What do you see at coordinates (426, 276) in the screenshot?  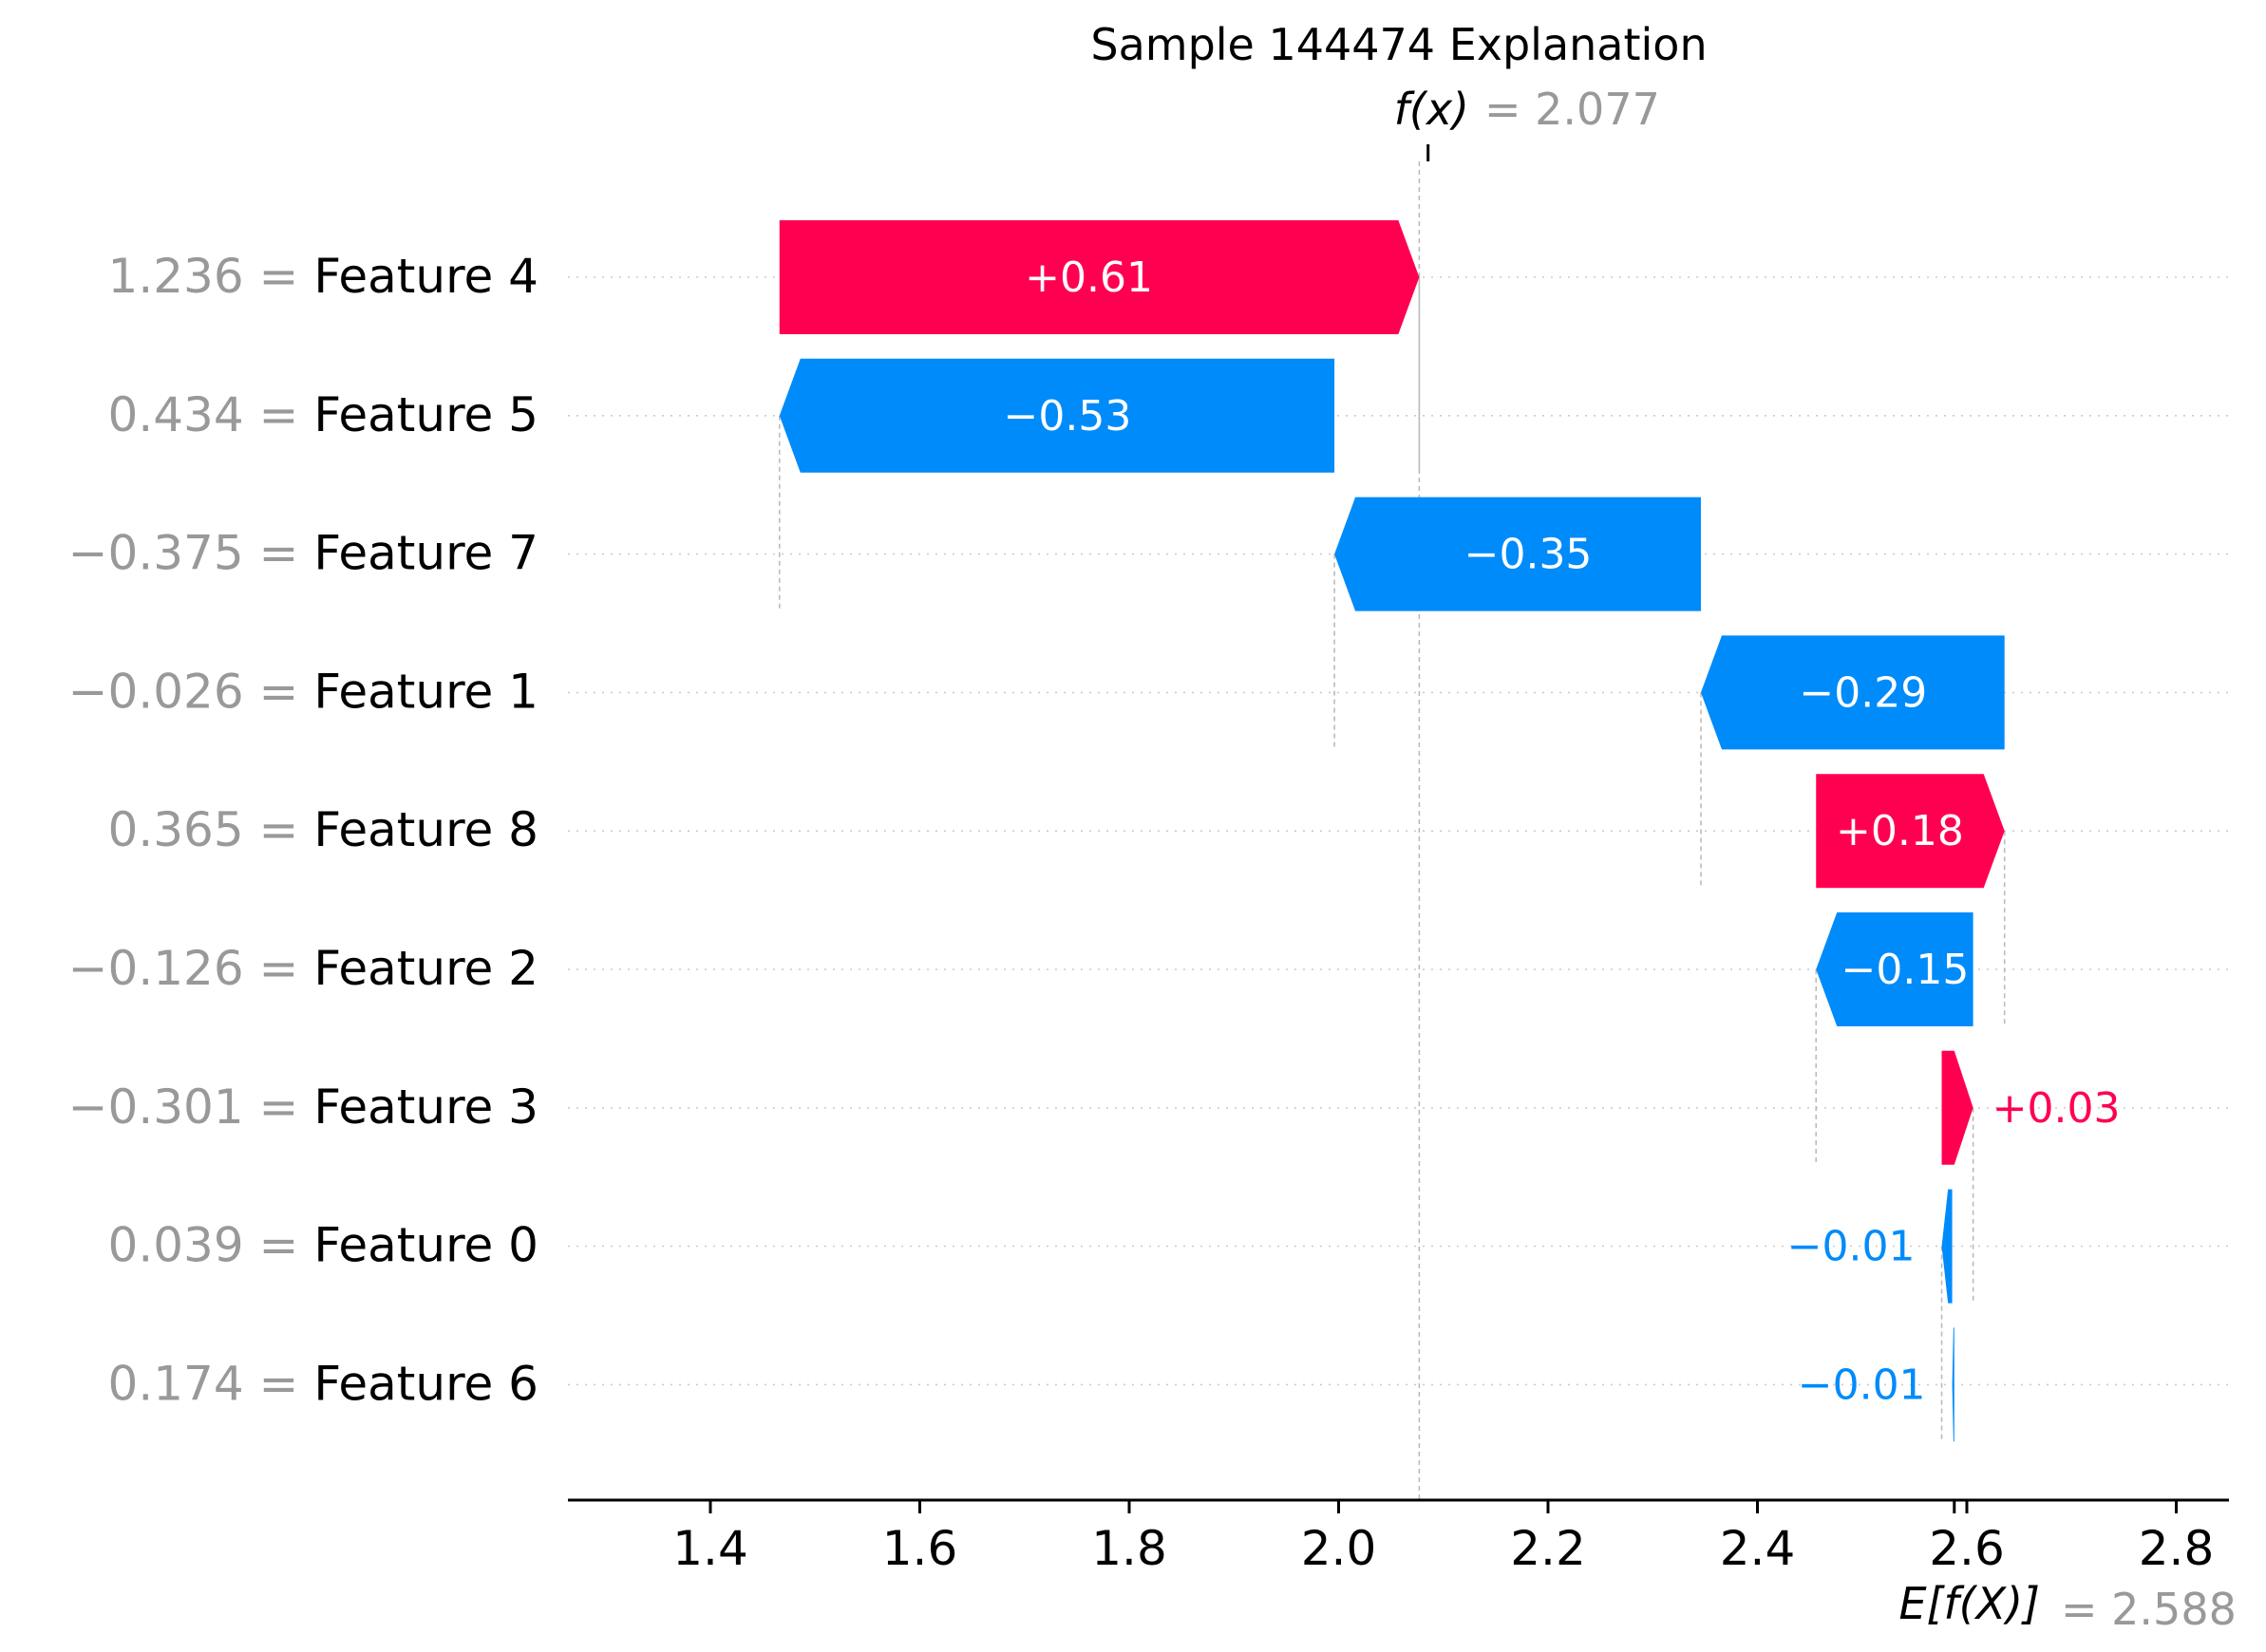 I see `feature-name-text: Feature 4` at bounding box center [426, 276].